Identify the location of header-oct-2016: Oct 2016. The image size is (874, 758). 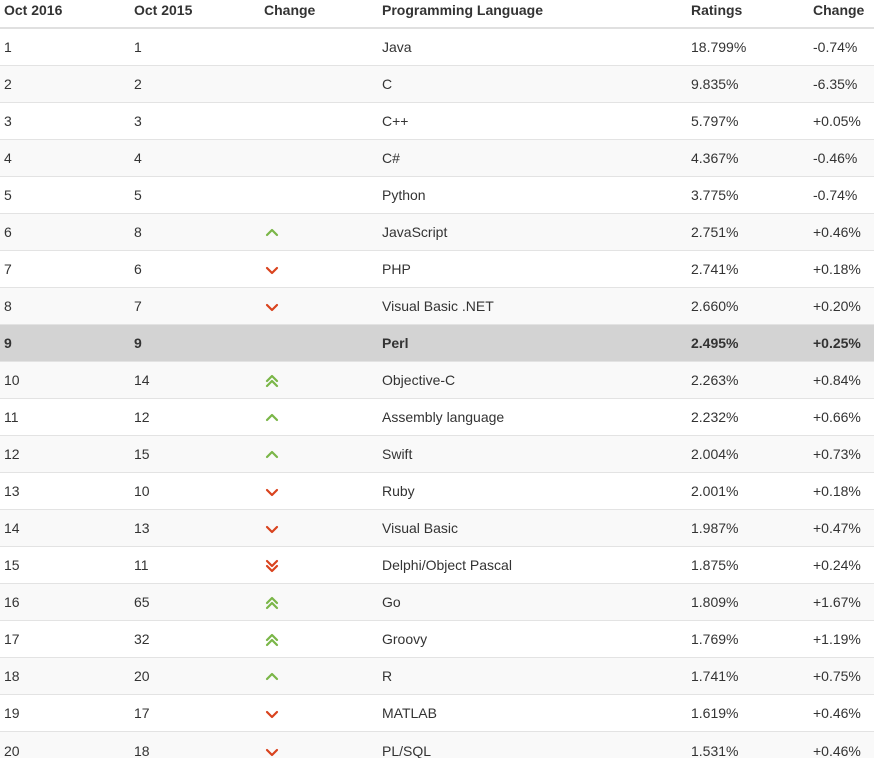
(33, 10).